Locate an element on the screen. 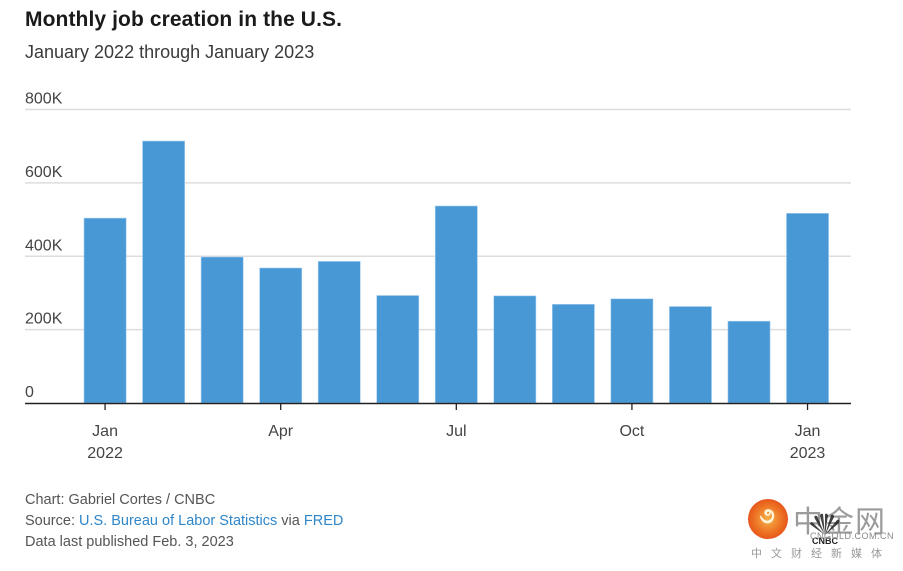 The height and width of the screenshot is (571, 903). y-tick-label: 400K is located at coordinates (44, 245).